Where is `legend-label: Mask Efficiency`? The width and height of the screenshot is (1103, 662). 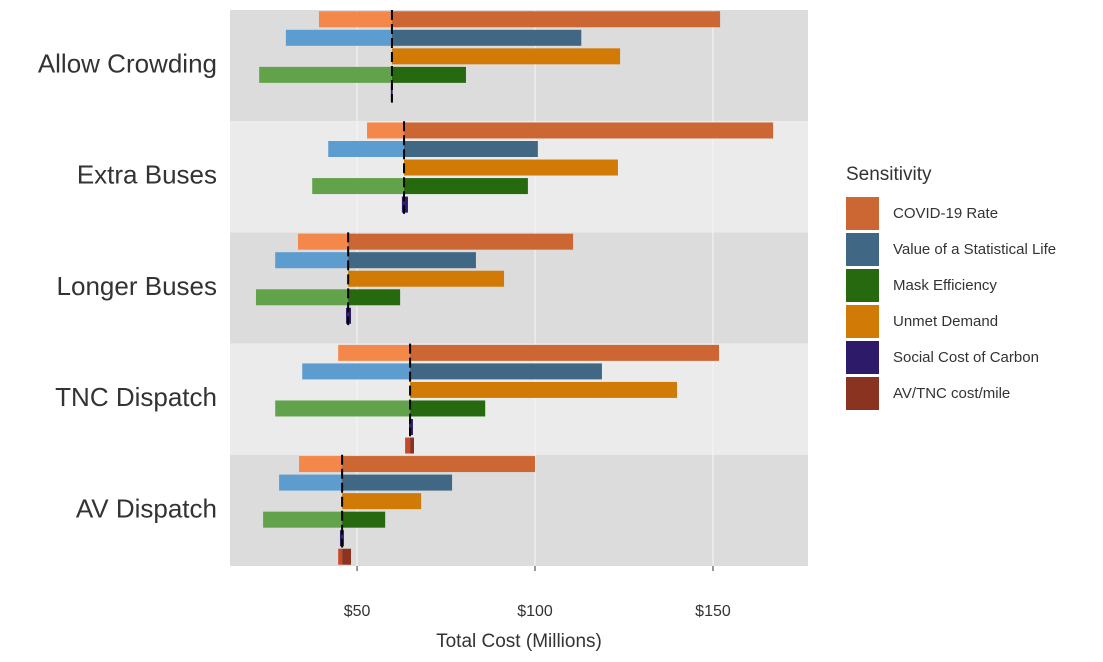 legend-label: Mask Efficiency is located at coordinates (945, 285).